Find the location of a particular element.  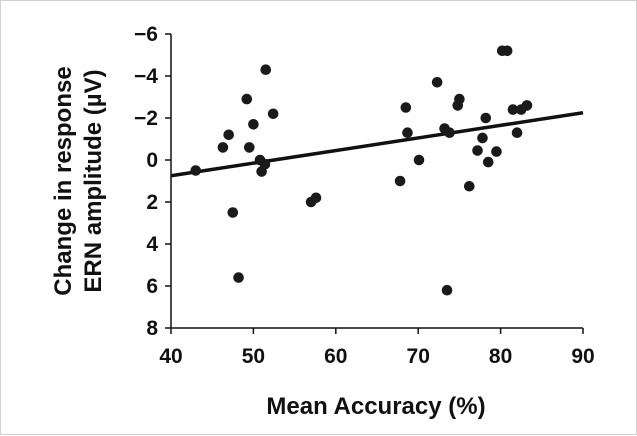

x-tick-label: 80 is located at coordinates (500, 356).